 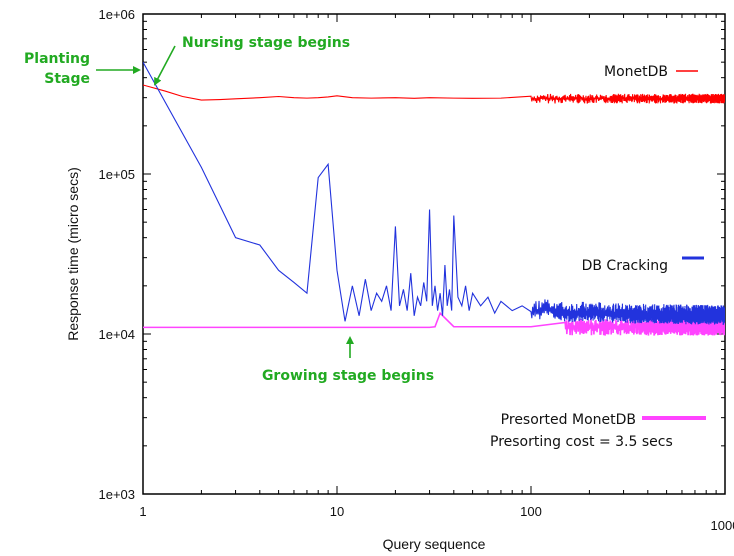 What do you see at coordinates (116, 14) in the screenshot?
I see `y-tick-label: 1e+06` at bounding box center [116, 14].